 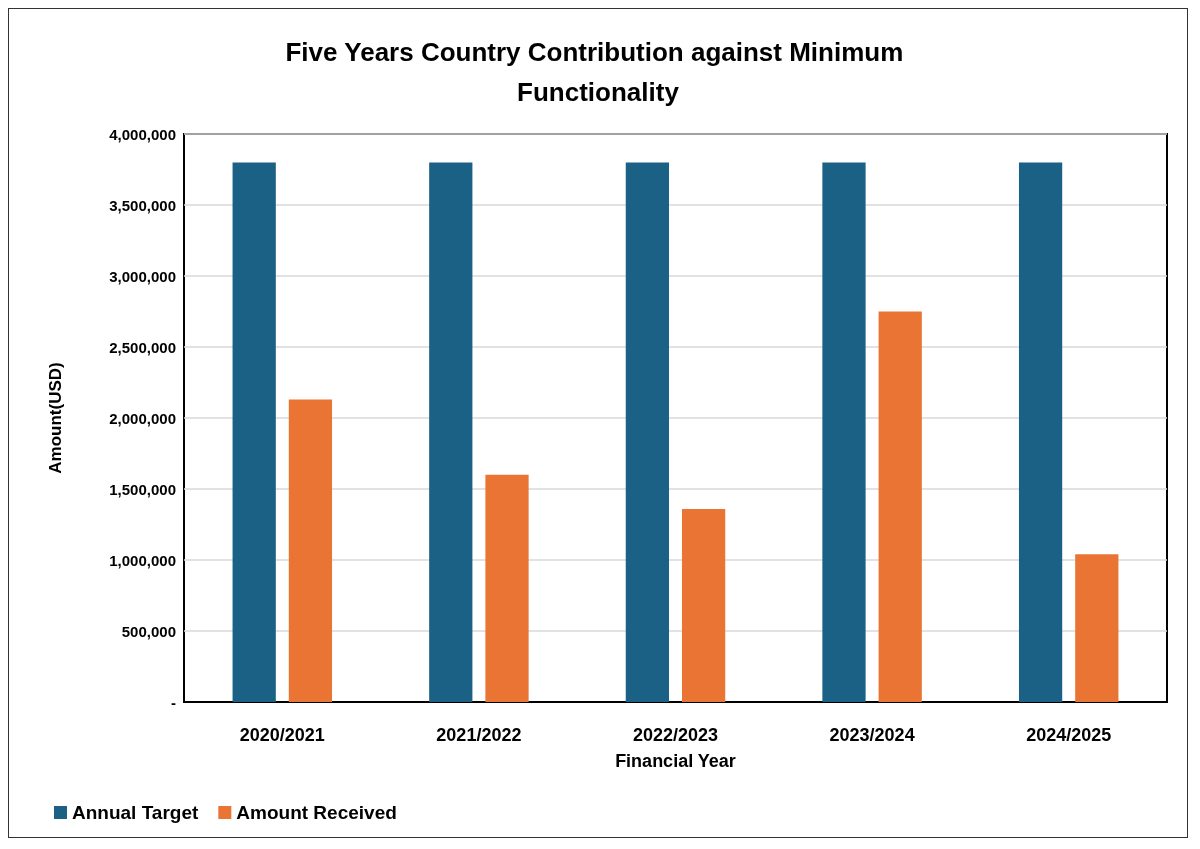 I want to click on y-axis-title: Amount(USD), so click(x=55, y=418).